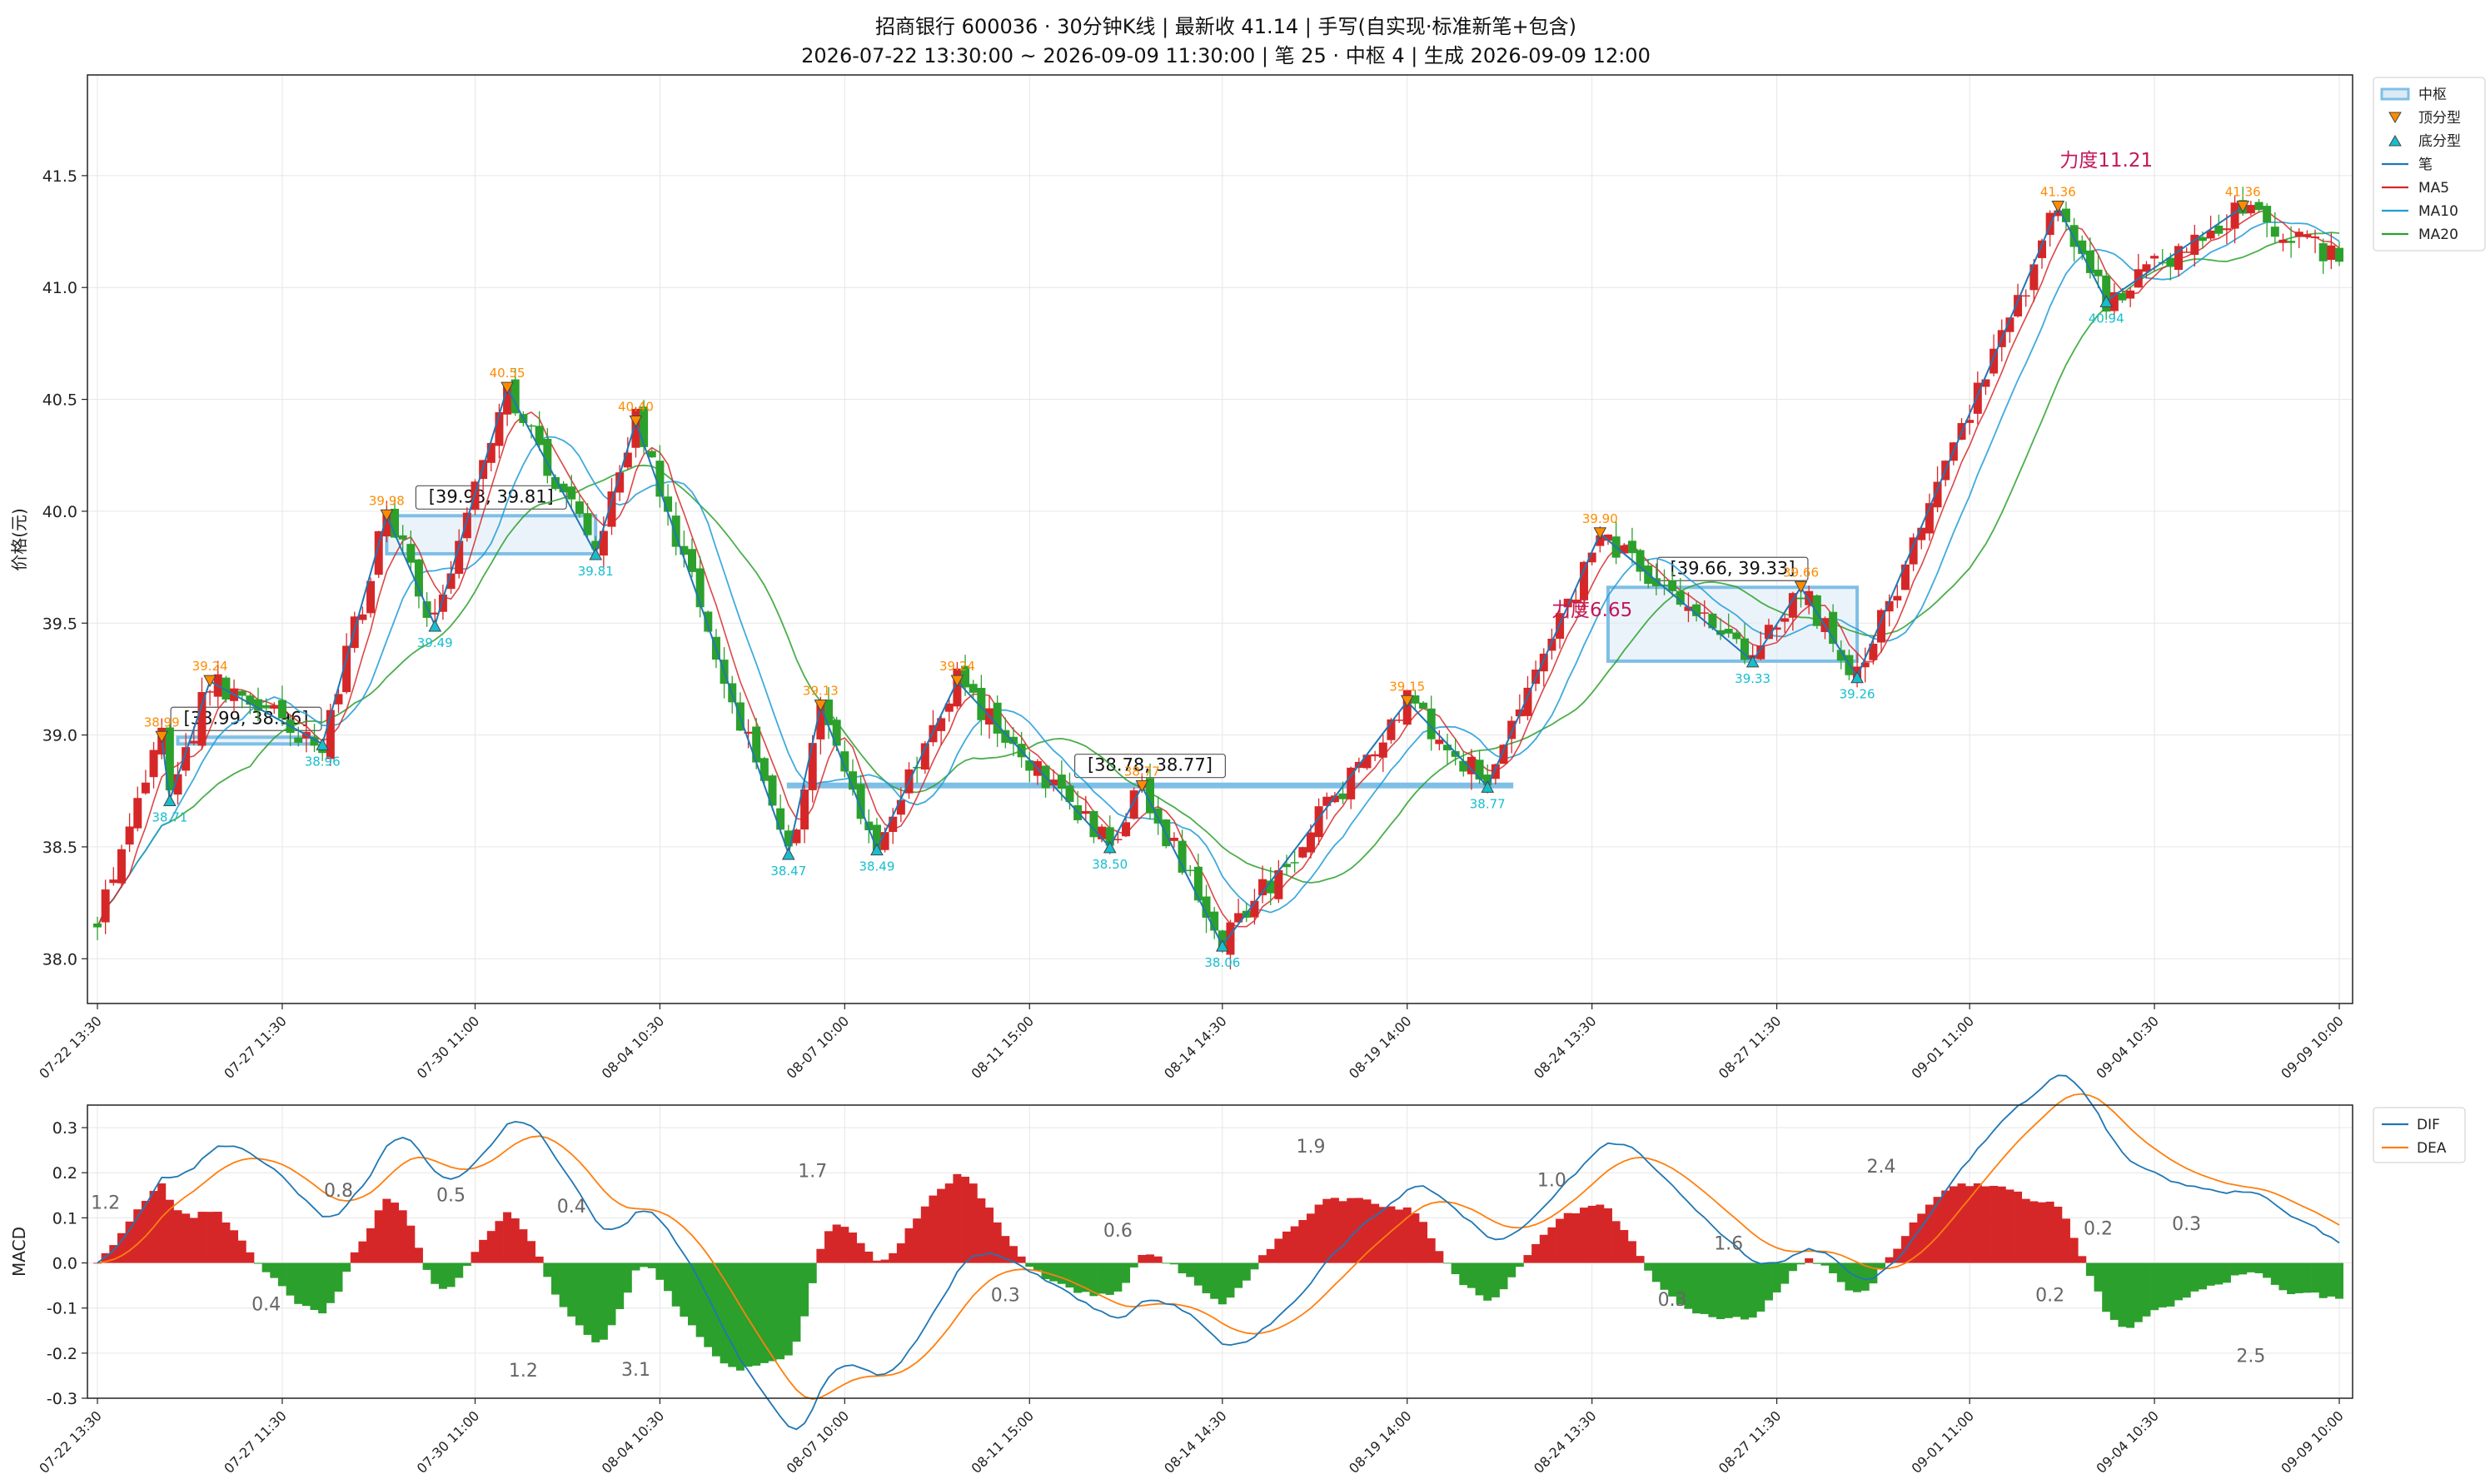 The width and height of the screenshot is (2490, 1484). I want to click on legend-label: 底分型, so click(2439, 141).